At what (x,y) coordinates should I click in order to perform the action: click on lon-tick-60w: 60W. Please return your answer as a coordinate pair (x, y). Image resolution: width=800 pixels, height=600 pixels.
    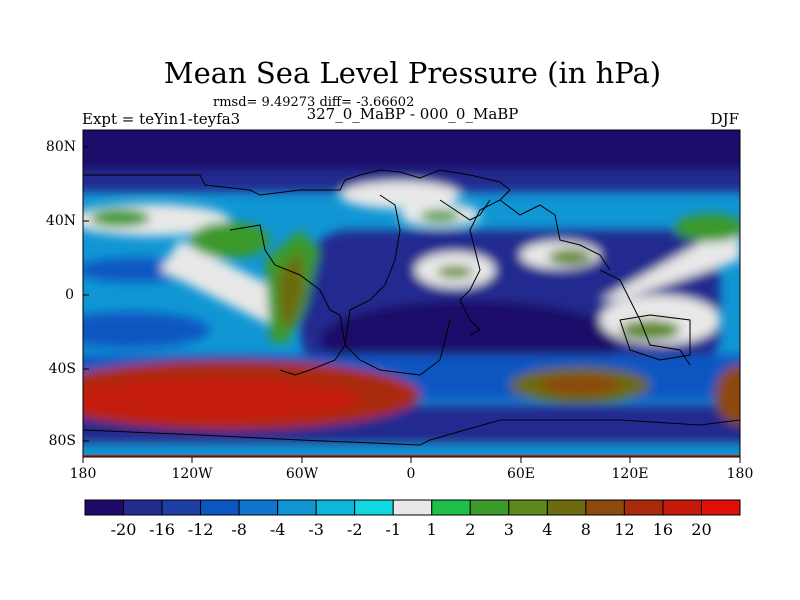
    Looking at the image, I should click on (302, 474).